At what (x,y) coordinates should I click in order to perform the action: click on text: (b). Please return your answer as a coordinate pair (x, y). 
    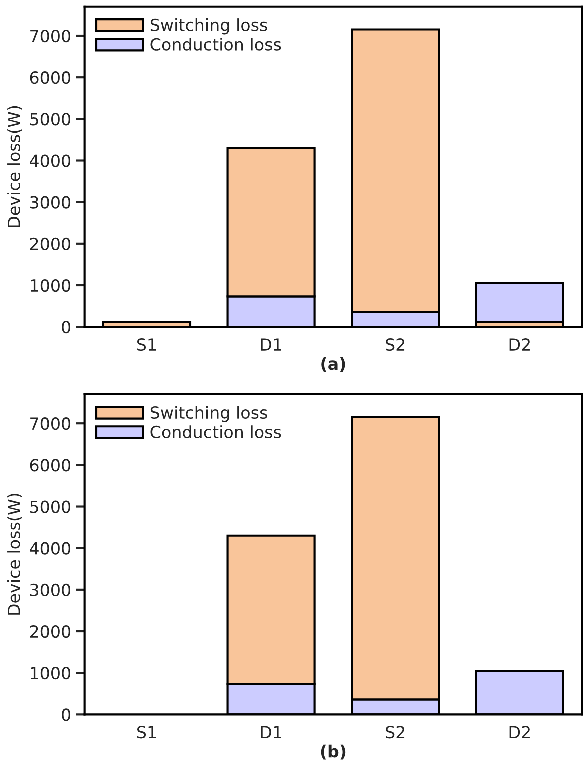
    Looking at the image, I should click on (333, 752).